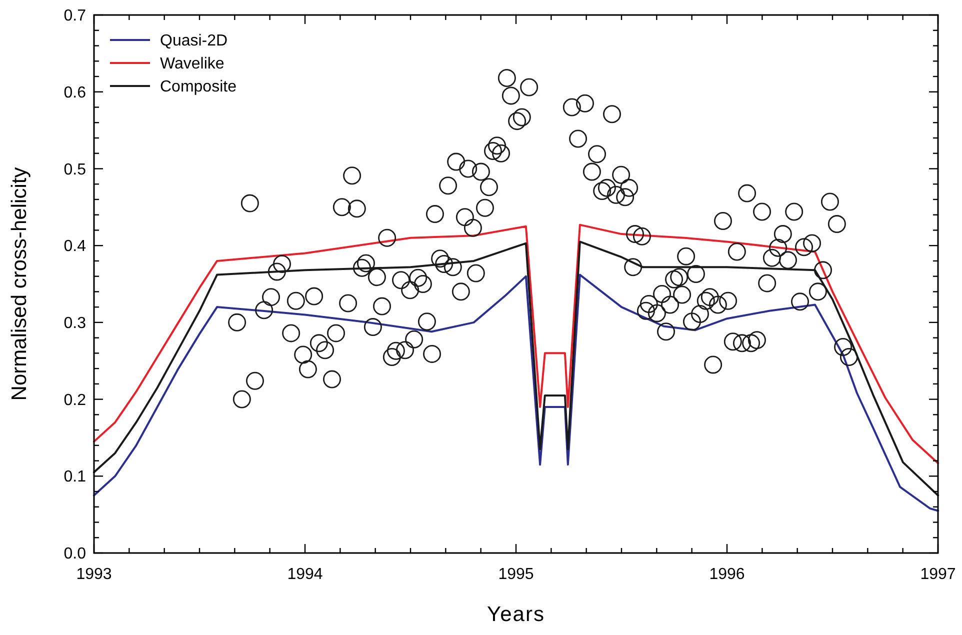 The image size is (962, 635). I want to click on x-axis-title: Years, so click(516, 614).